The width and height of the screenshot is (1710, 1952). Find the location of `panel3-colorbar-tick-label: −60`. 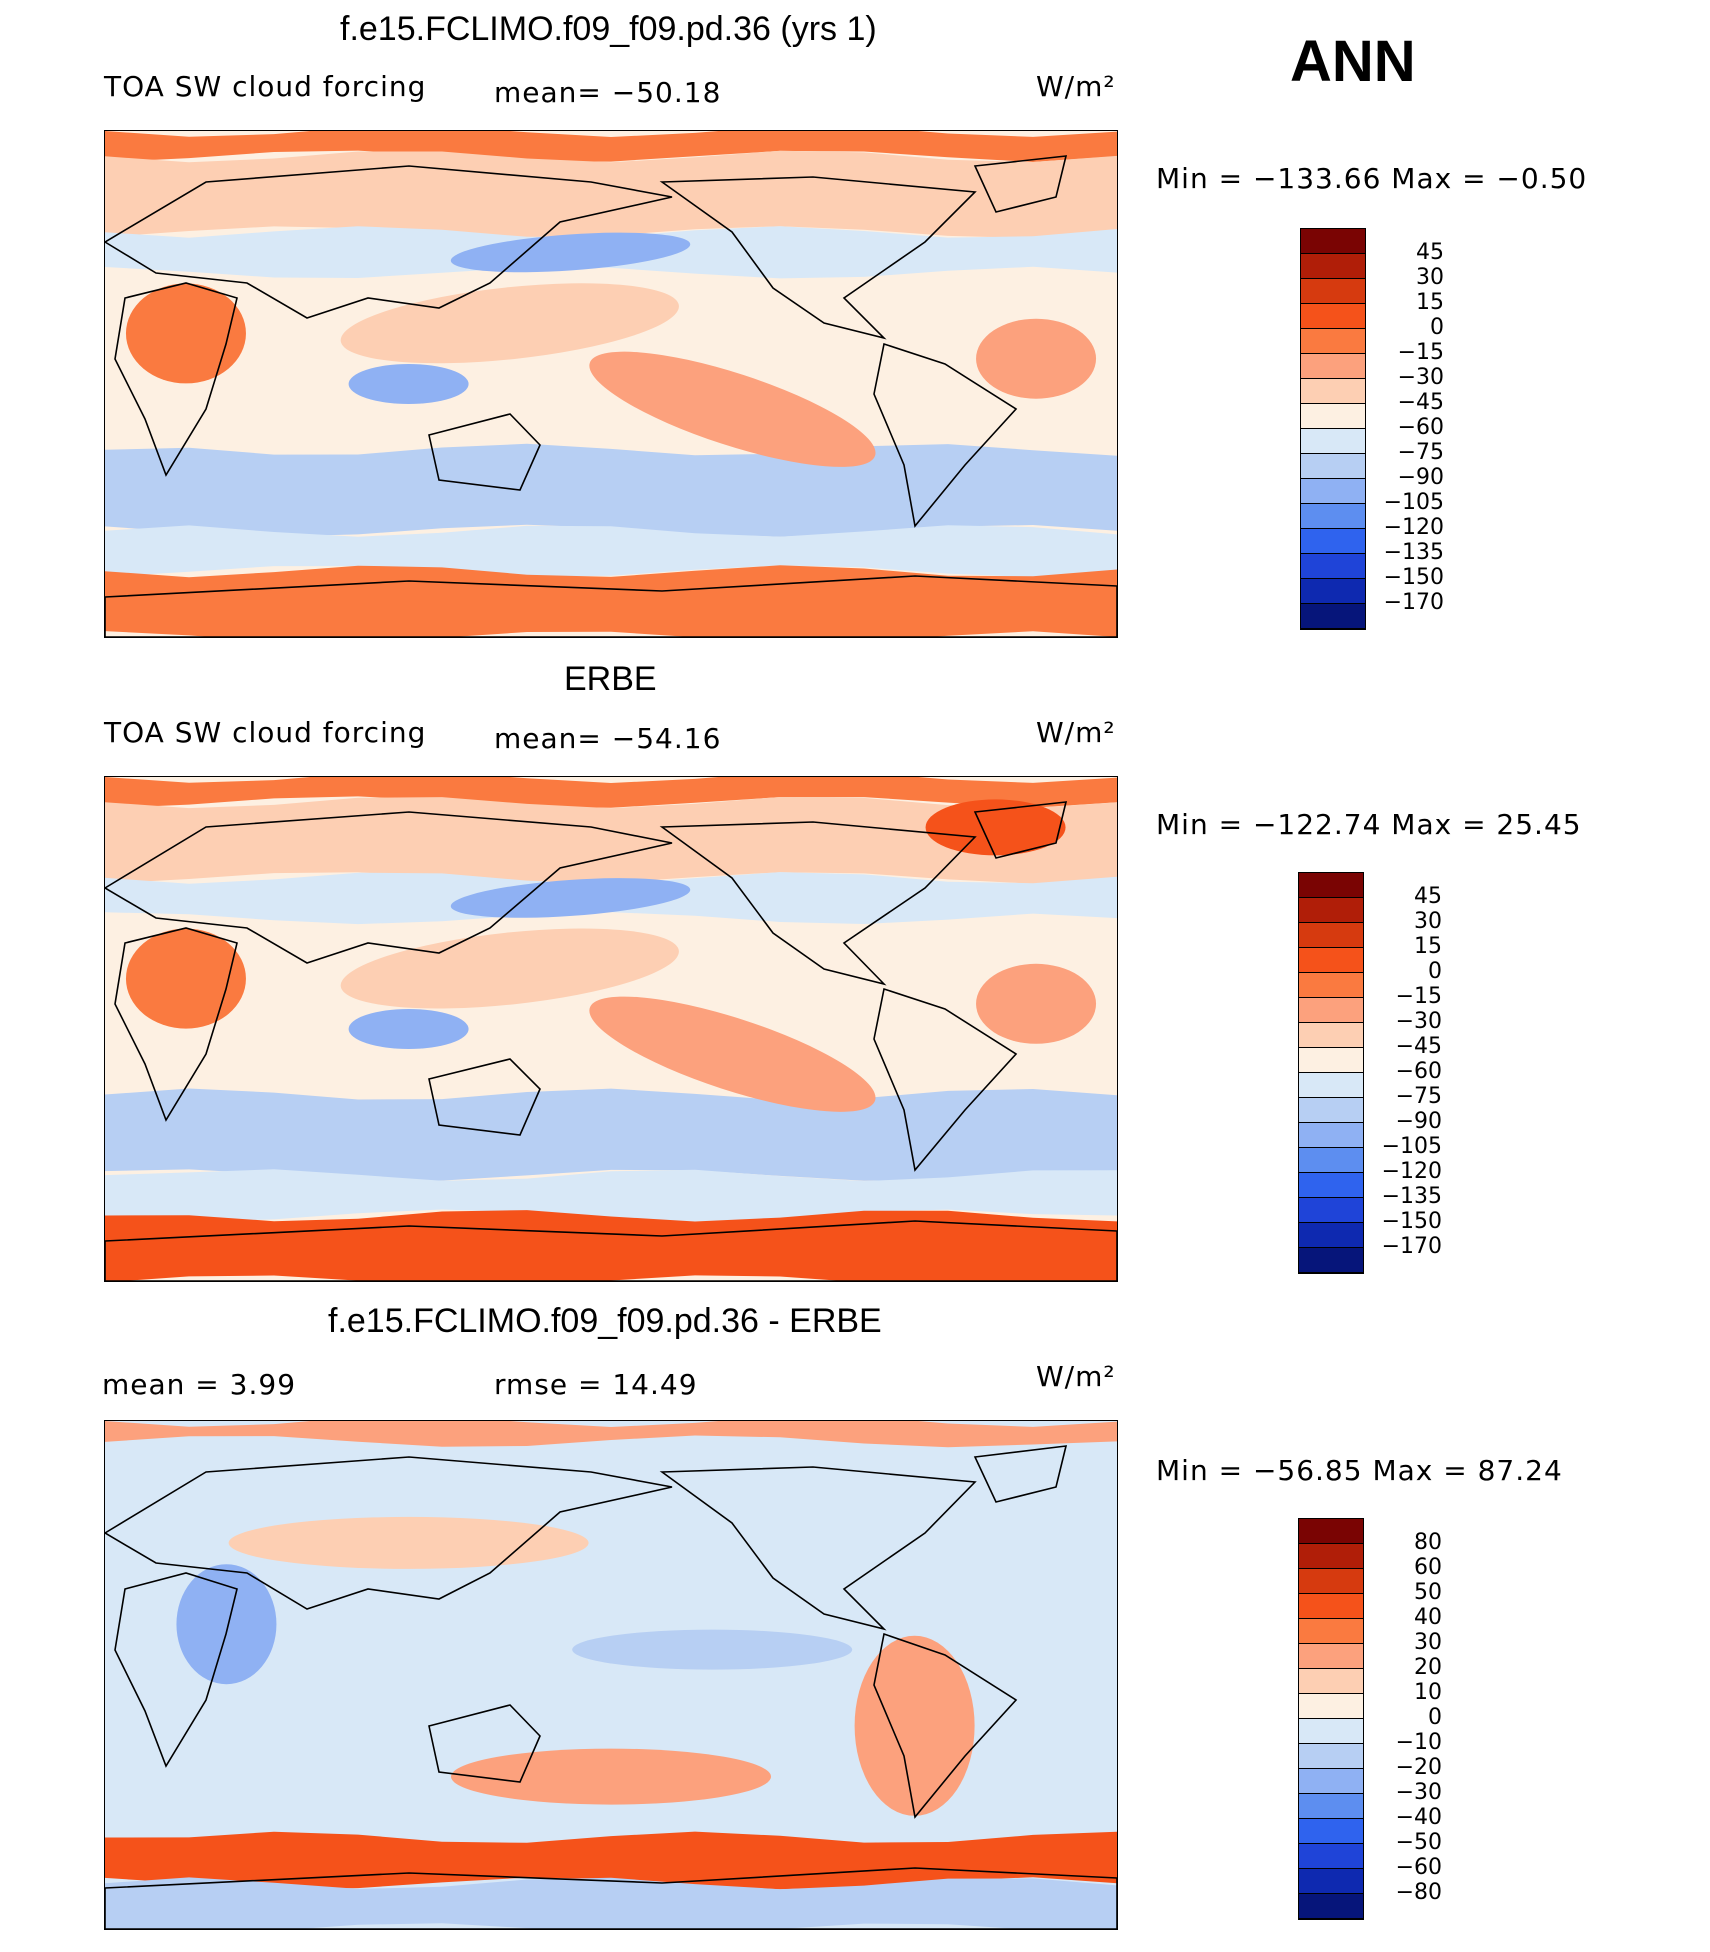

panel3-colorbar-tick-label: −60 is located at coordinates (1418, 1867).